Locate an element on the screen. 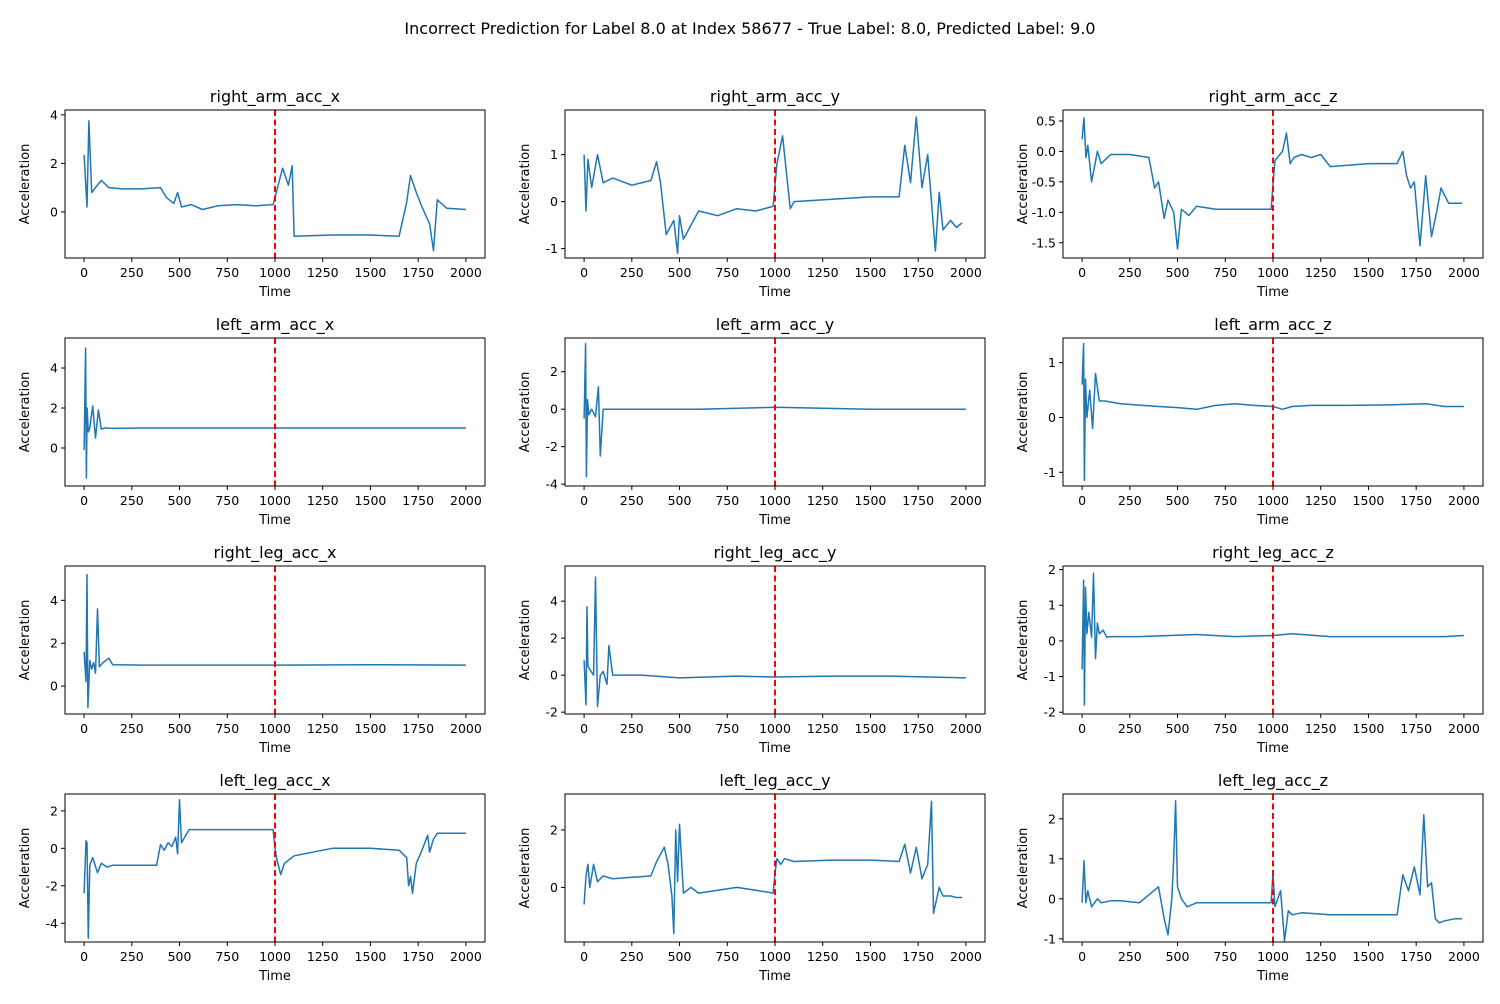 The image size is (1500, 1004). subplot-title: right_arm_acc_z is located at coordinates (1272, 97).